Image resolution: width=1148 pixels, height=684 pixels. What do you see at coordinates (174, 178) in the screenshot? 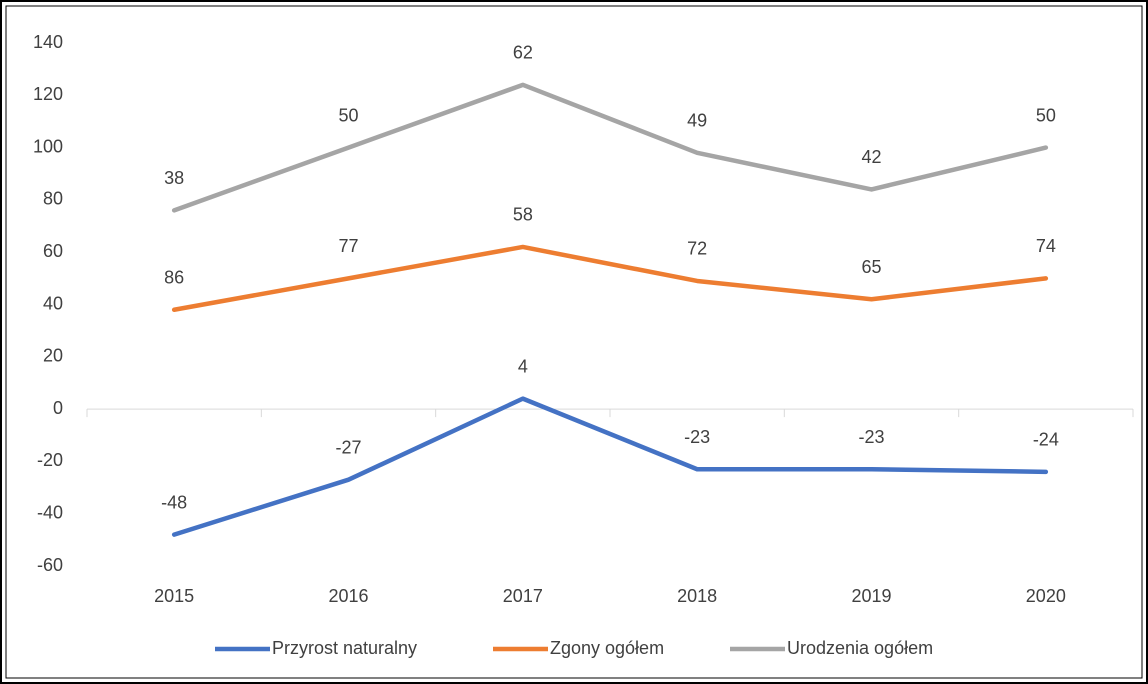
I see `data-label: 38` at bounding box center [174, 178].